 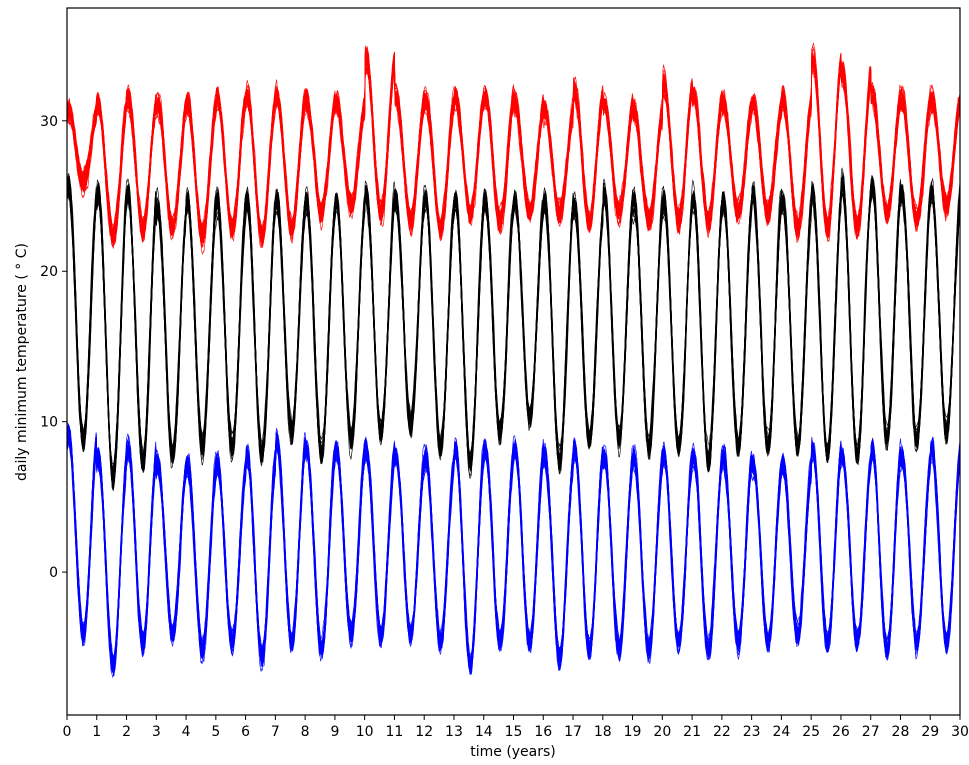 What do you see at coordinates (67, 732) in the screenshot?
I see `x-tick-label: 0` at bounding box center [67, 732].